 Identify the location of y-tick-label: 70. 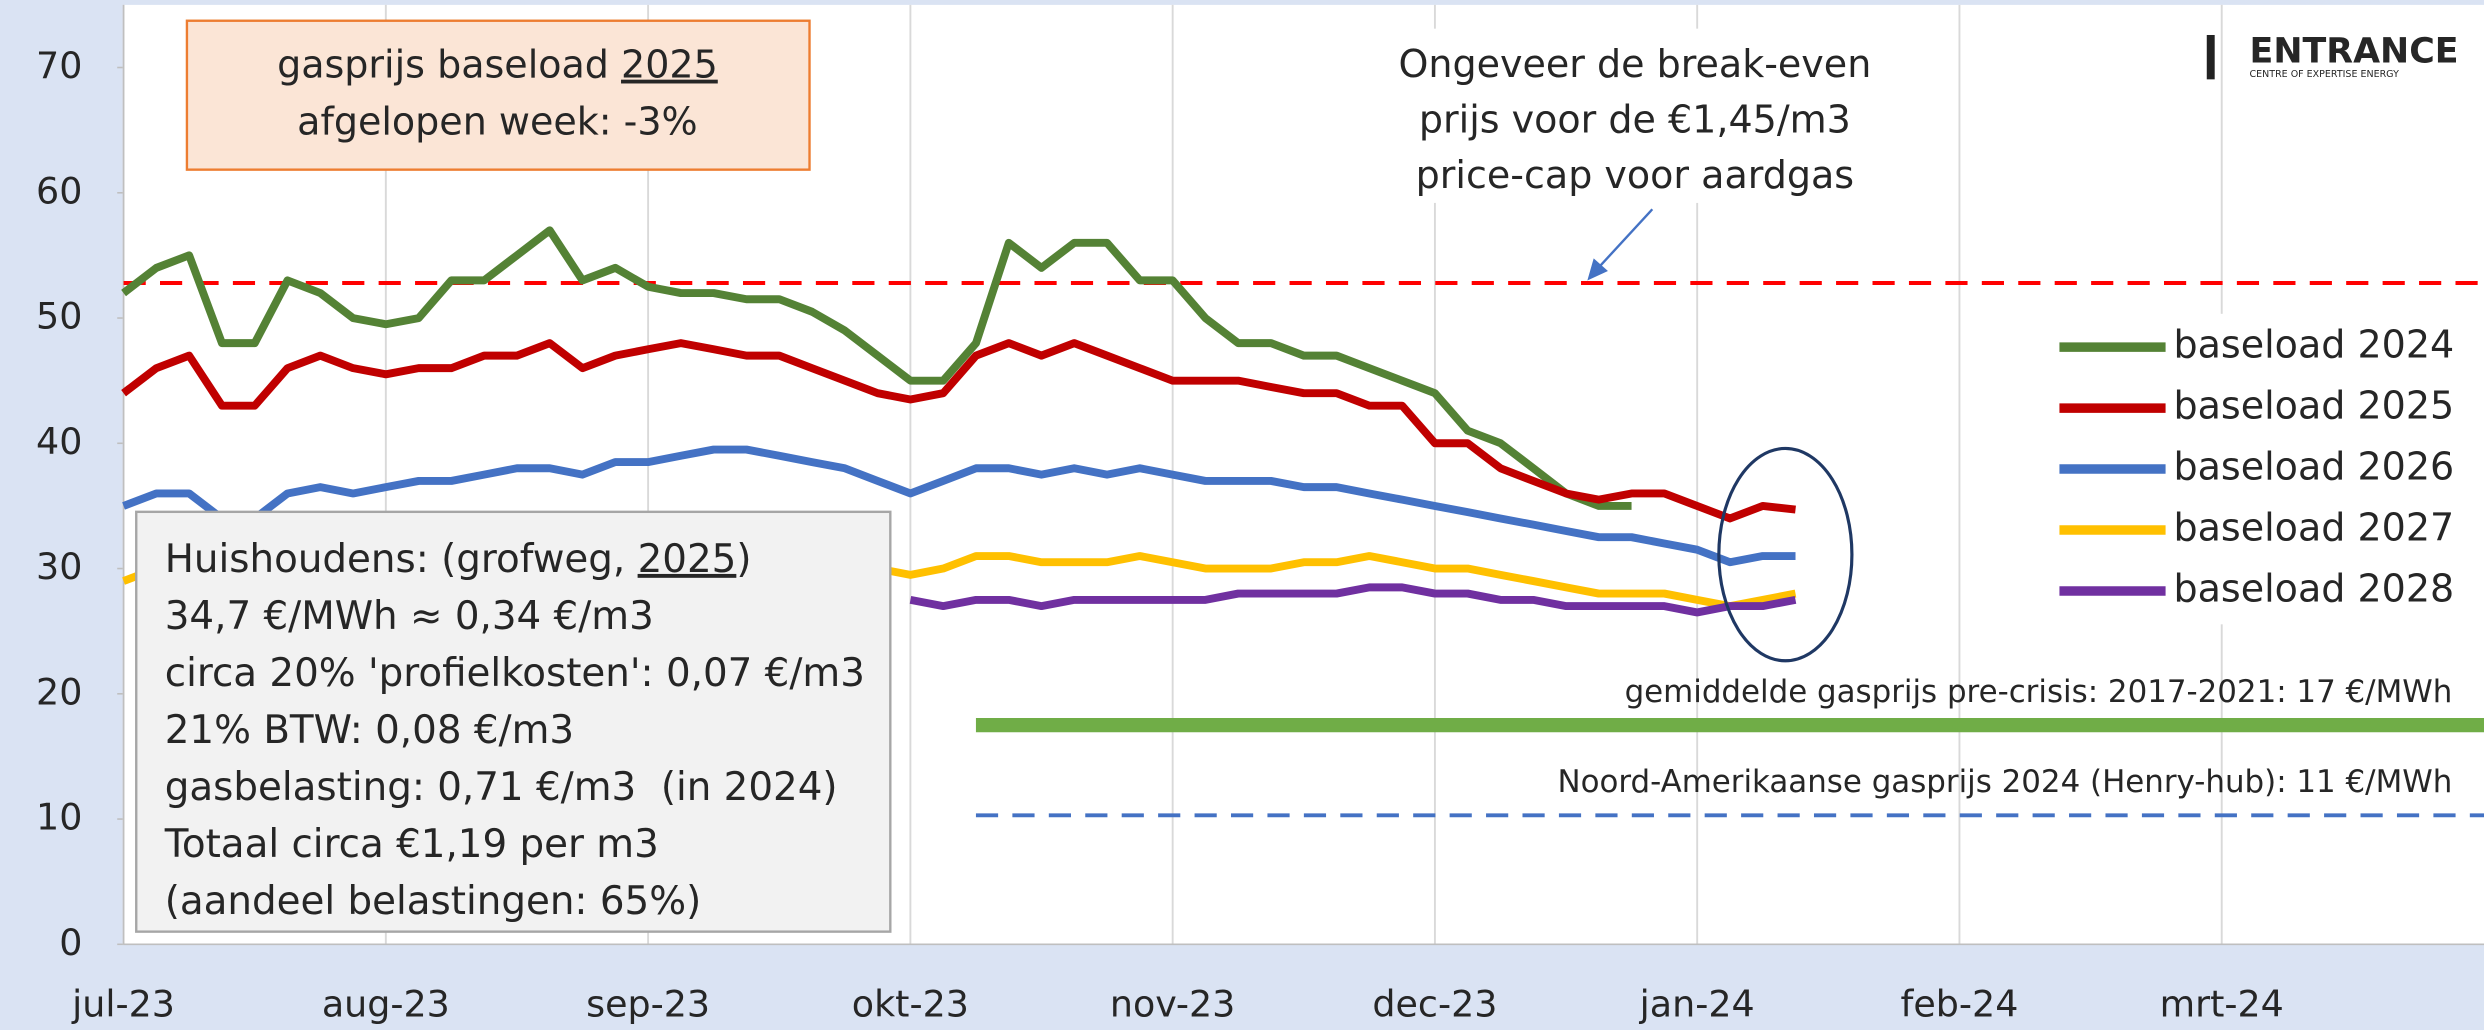
(59, 65).